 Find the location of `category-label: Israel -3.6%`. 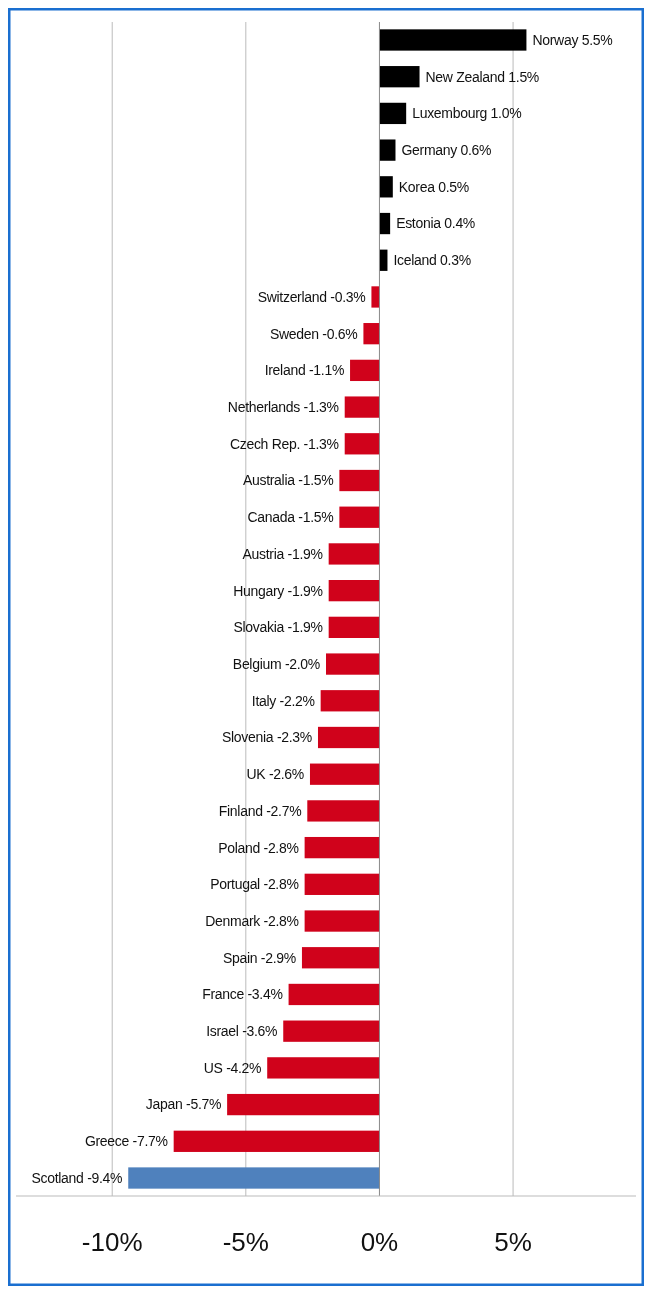

category-label: Israel -3.6% is located at coordinates (242, 1031).